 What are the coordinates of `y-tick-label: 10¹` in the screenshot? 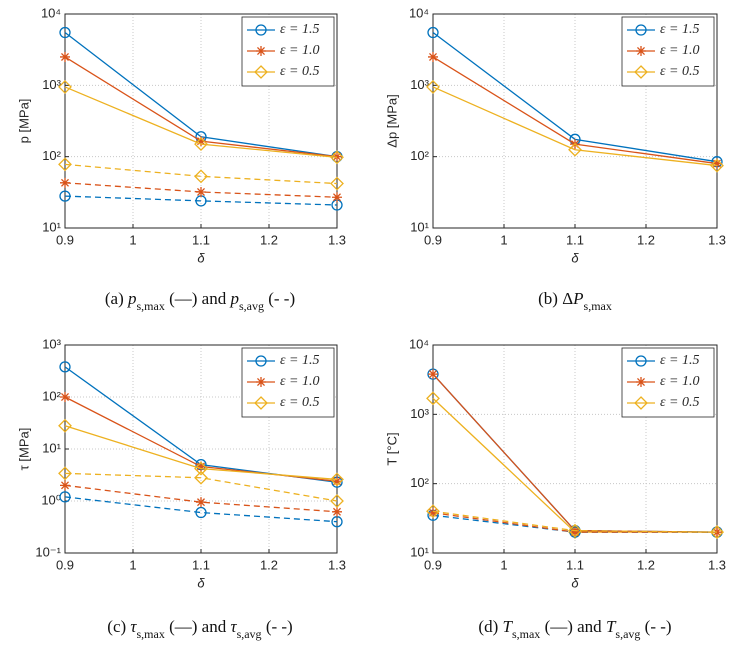 It's located at (419, 551).